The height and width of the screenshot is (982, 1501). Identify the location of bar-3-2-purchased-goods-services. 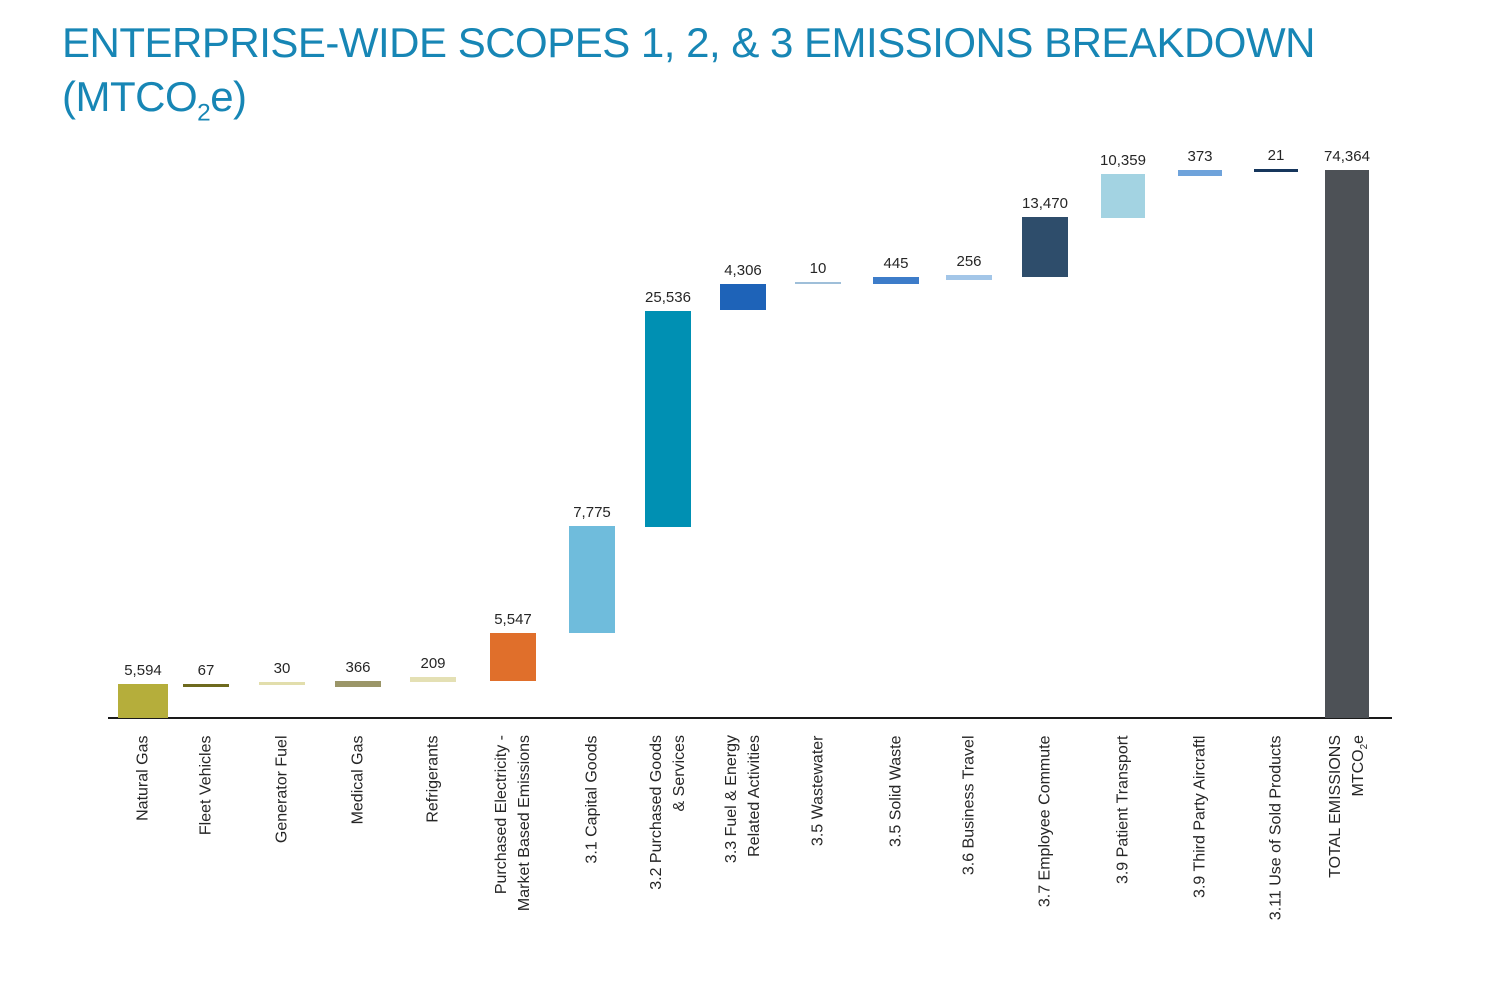
(668, 419).